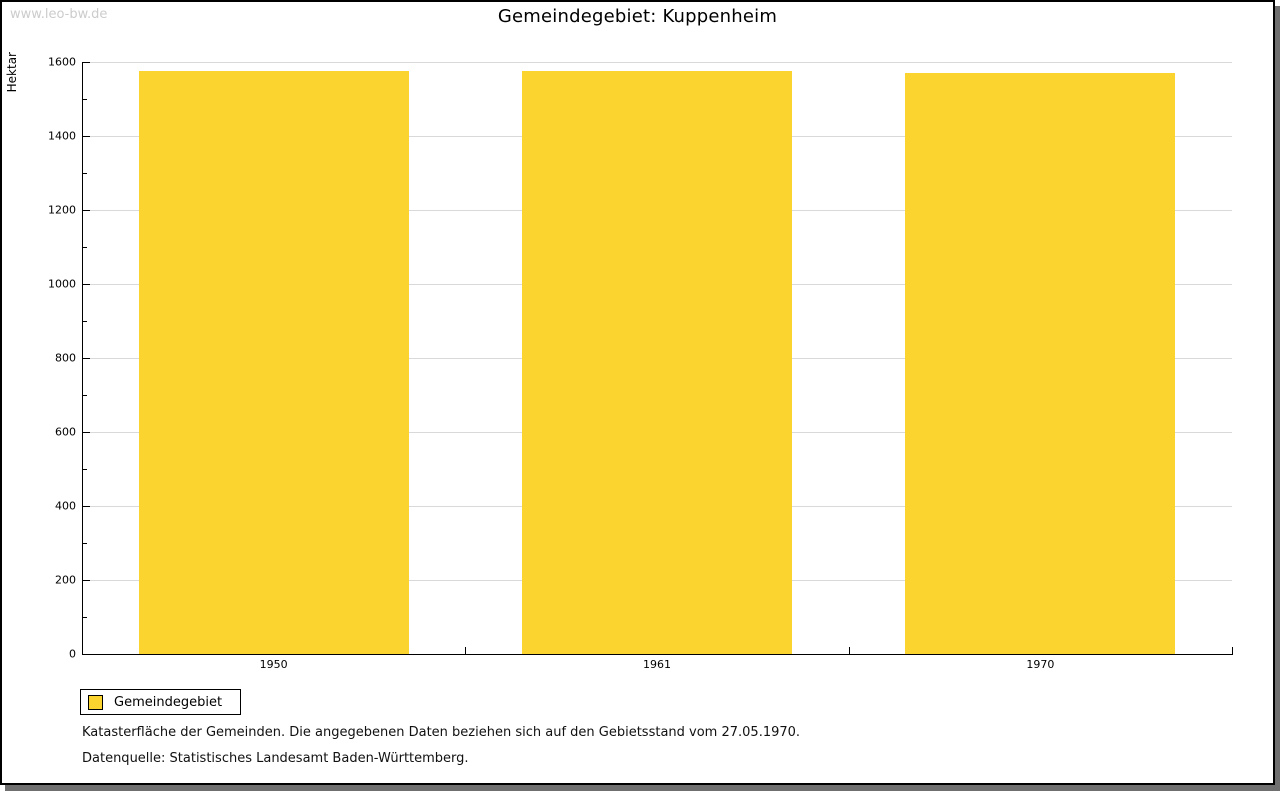 The width and height of the screenshot is (1280, 791). Describe the element at coordinates (62, 284) in the screenshot. I see `y-tick-label-1000: 1000` at that location.